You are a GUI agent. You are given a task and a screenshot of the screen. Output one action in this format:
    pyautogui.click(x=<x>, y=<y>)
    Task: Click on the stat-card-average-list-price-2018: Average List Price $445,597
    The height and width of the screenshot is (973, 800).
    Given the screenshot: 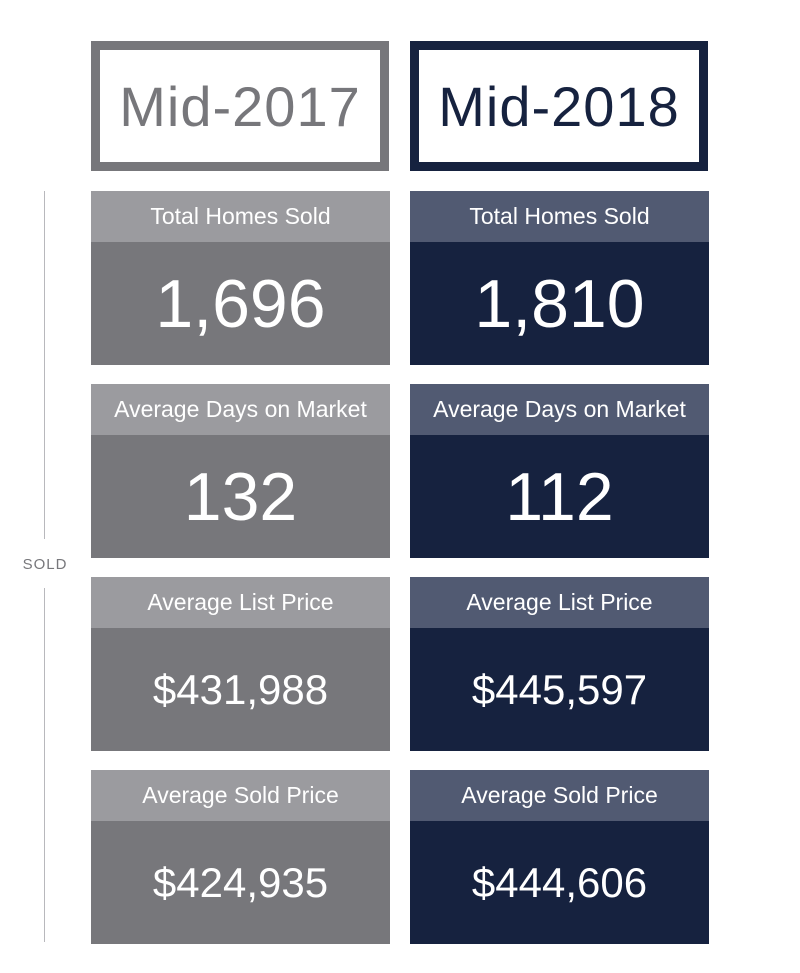 What is the action you would take?
    pyautogui.click(x=559, y=664)
    